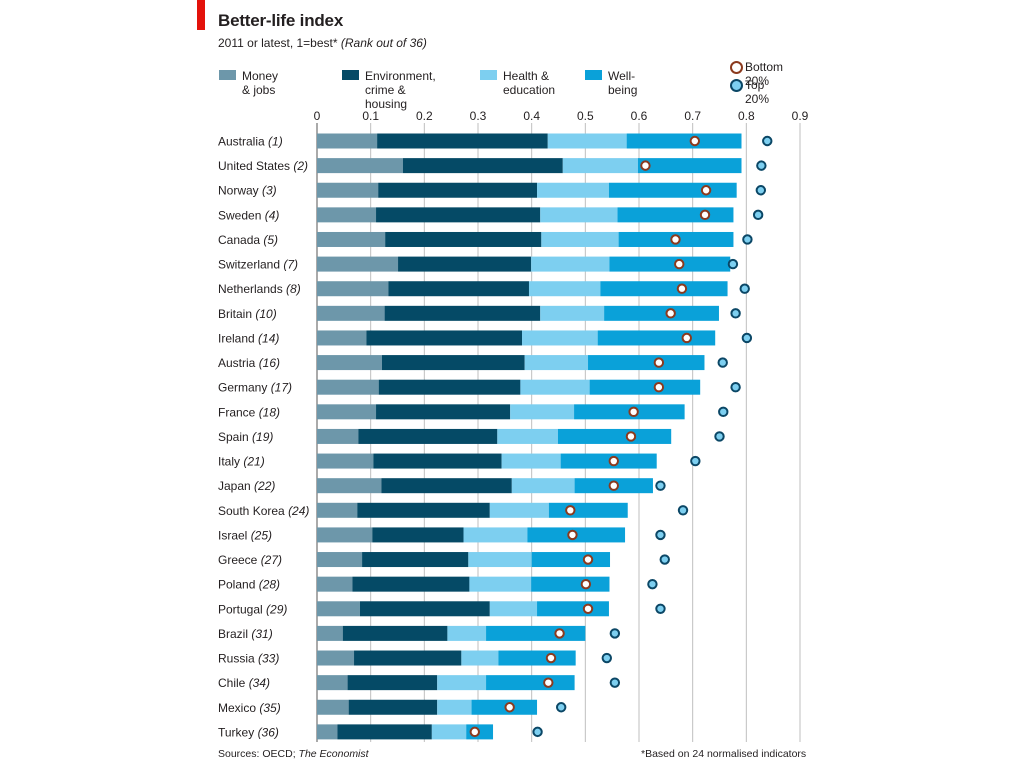 This screenshot has height=768, width=1024. Describe the element at coordinates (478, 116) in the screenshot. I see `x-tick-label: 0.3` at that location.